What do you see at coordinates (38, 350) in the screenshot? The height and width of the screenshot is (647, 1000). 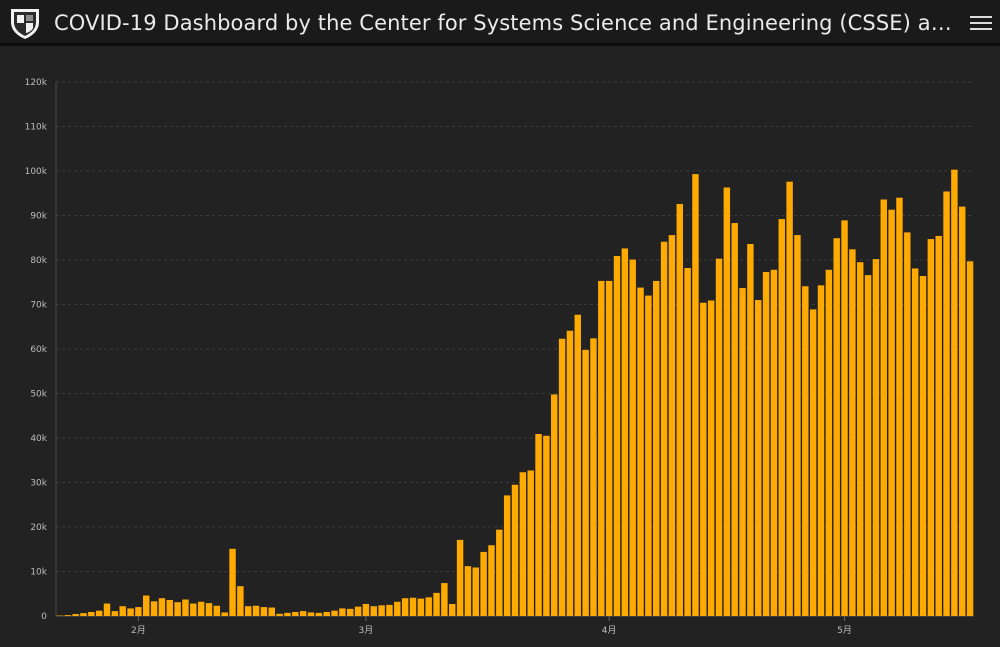 I see `y-tick-label: 60k` at bounding box center [38, 350].